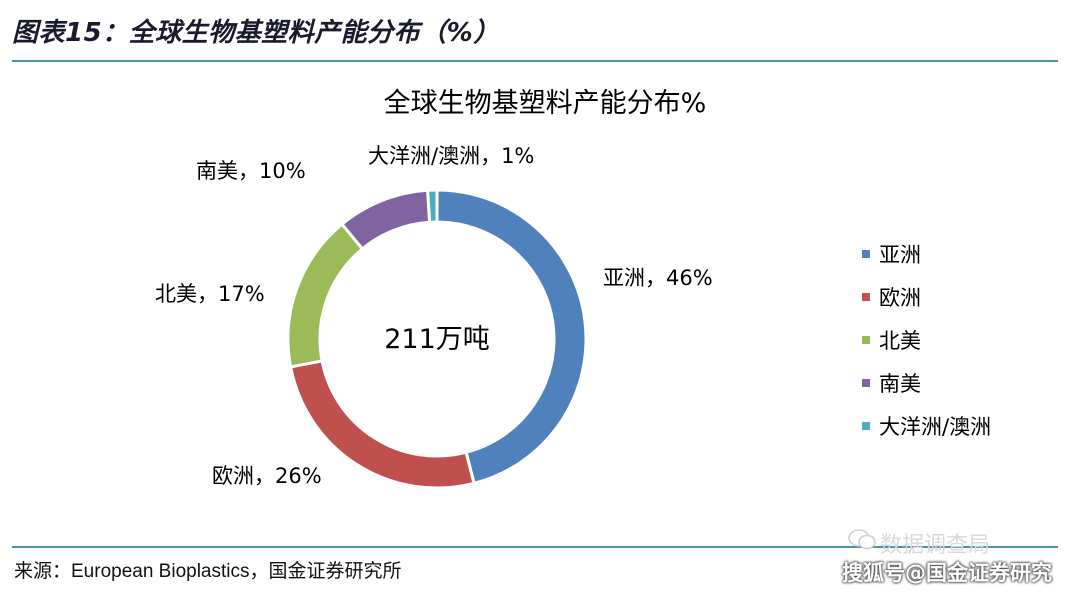 The image size is (1080, 591). Describe the element at coordinates (208, 571) in the screenshot. I see `source-note: 来源：European Bioplastics，国金证券研究所` at that location.